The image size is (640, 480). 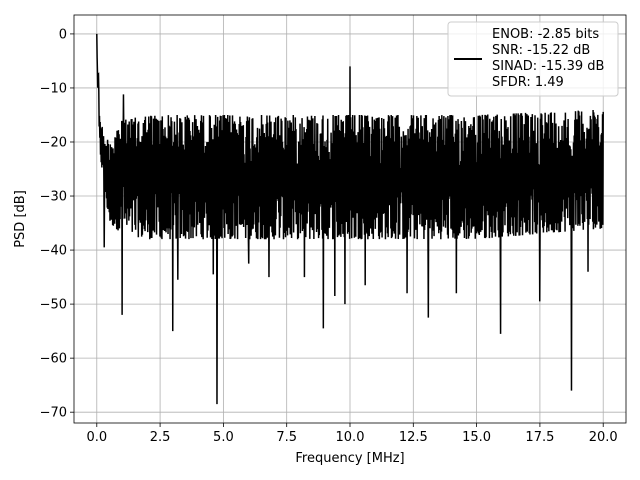 I want to click on legend-box, so click(x=533, y=59).